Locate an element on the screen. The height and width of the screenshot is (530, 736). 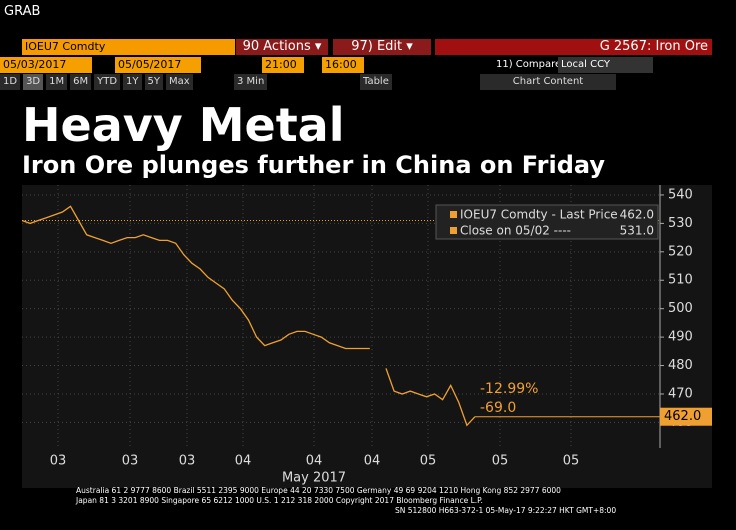
range-button: 5Y is located at coordinates (154, 82).